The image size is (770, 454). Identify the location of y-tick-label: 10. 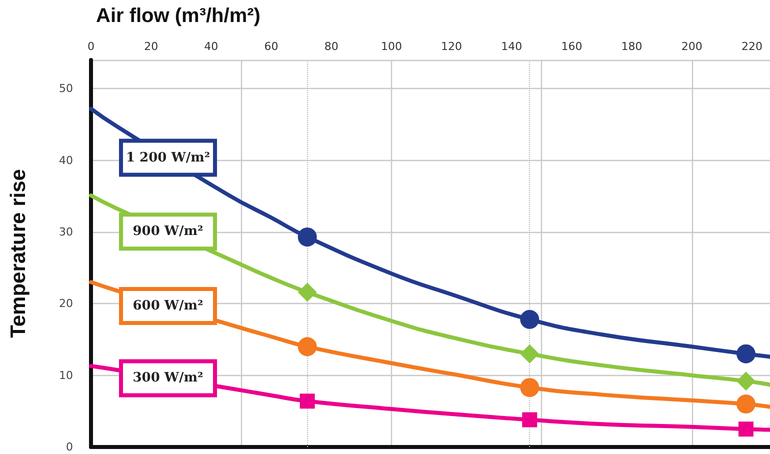
(66, 375).